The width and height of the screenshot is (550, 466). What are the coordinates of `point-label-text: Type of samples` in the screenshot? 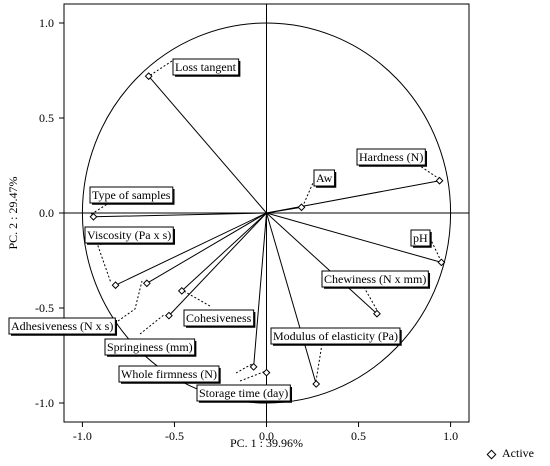 It's located at (131, 195).